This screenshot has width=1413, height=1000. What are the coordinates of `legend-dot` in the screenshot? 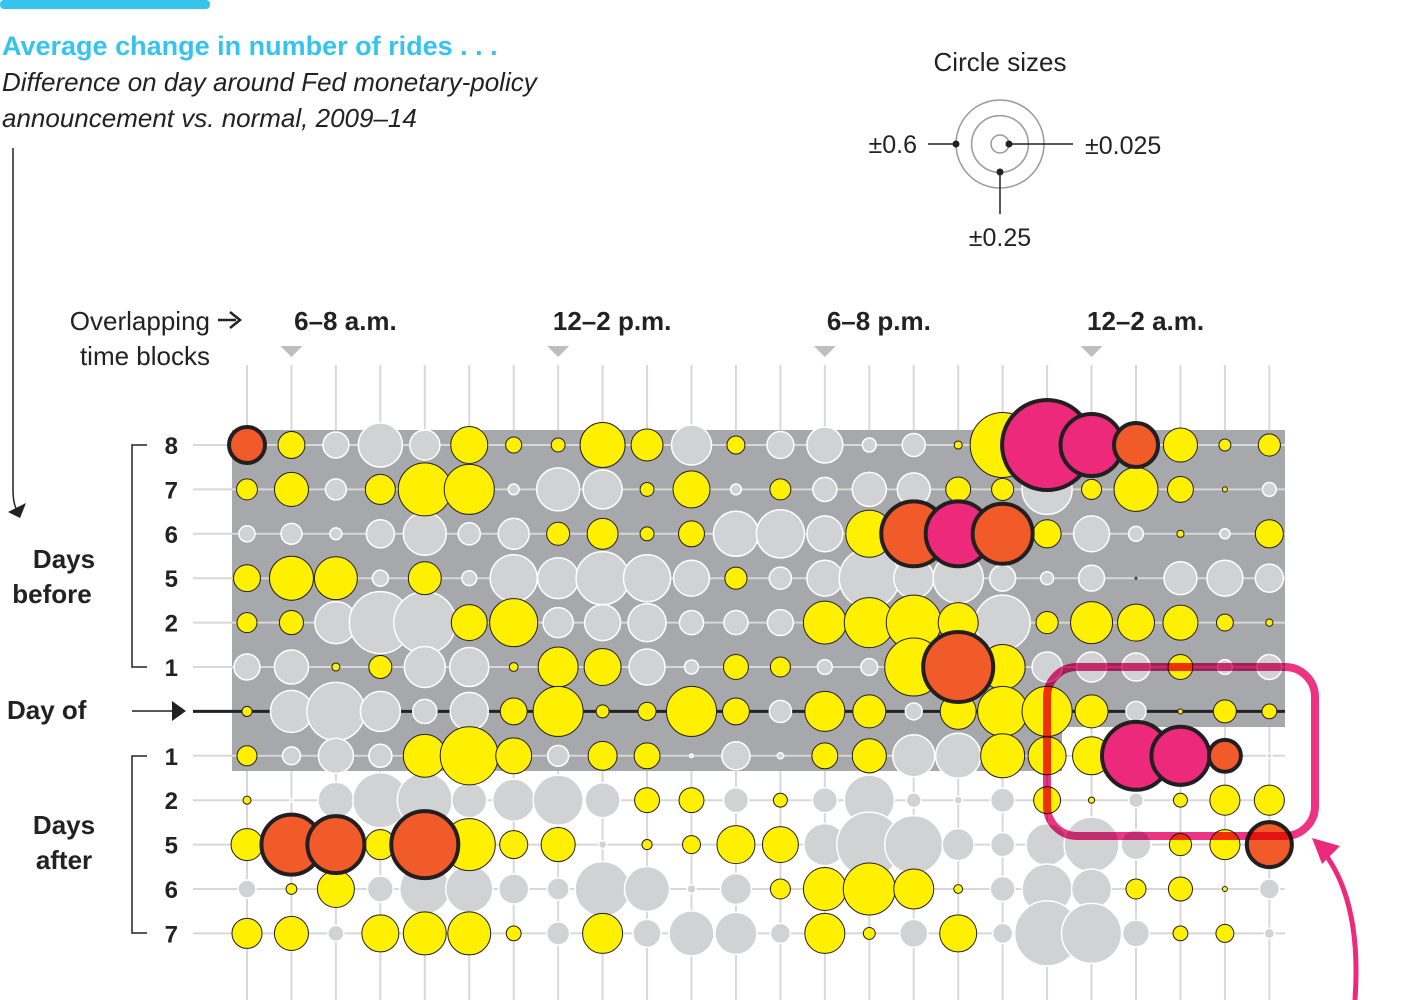 It's located at (956, 144).